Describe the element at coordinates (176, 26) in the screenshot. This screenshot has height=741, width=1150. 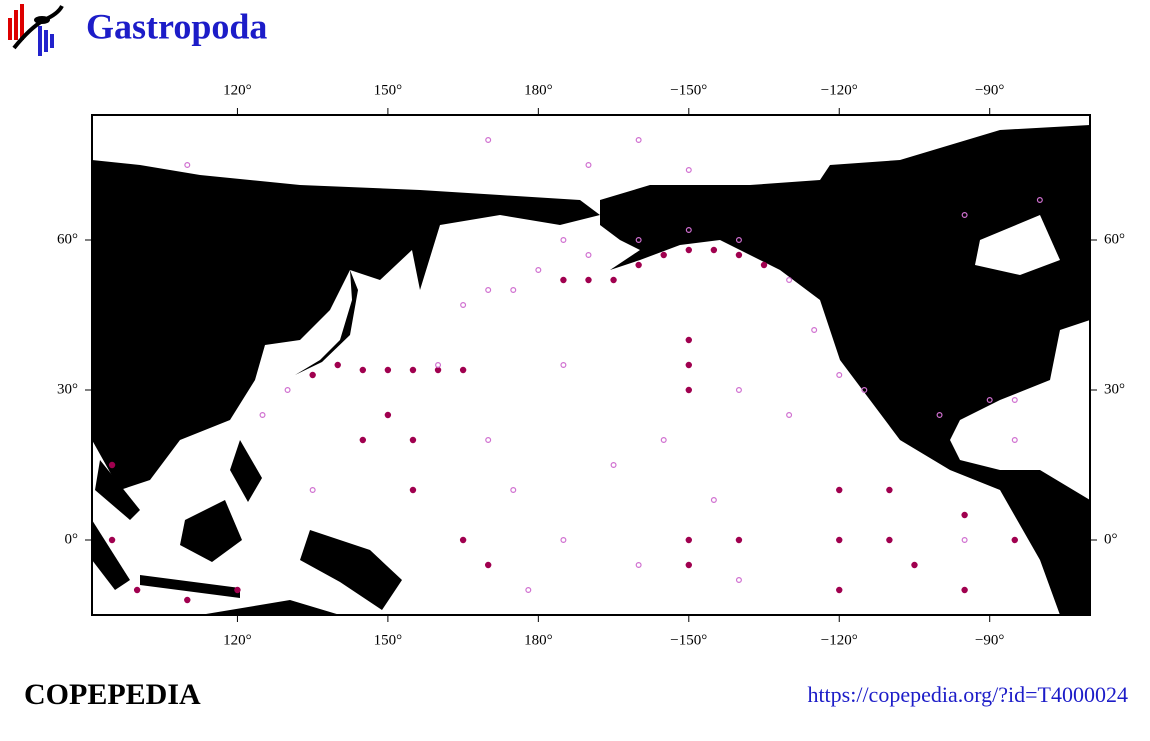
I see `title: Gastropoda` at that location.